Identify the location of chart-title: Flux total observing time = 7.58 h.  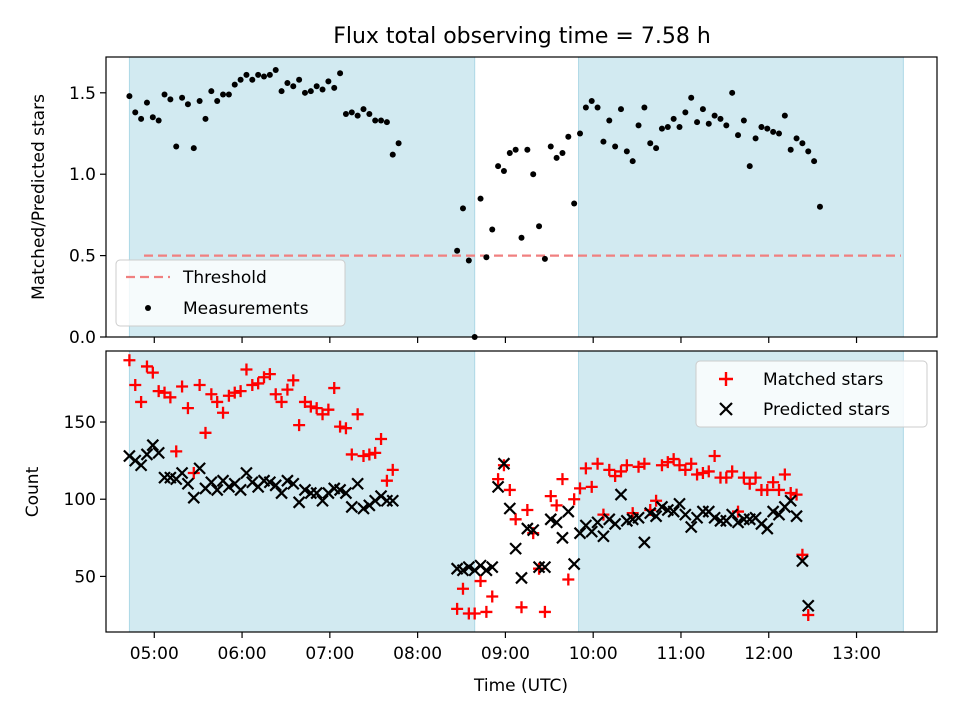
(522, 36).